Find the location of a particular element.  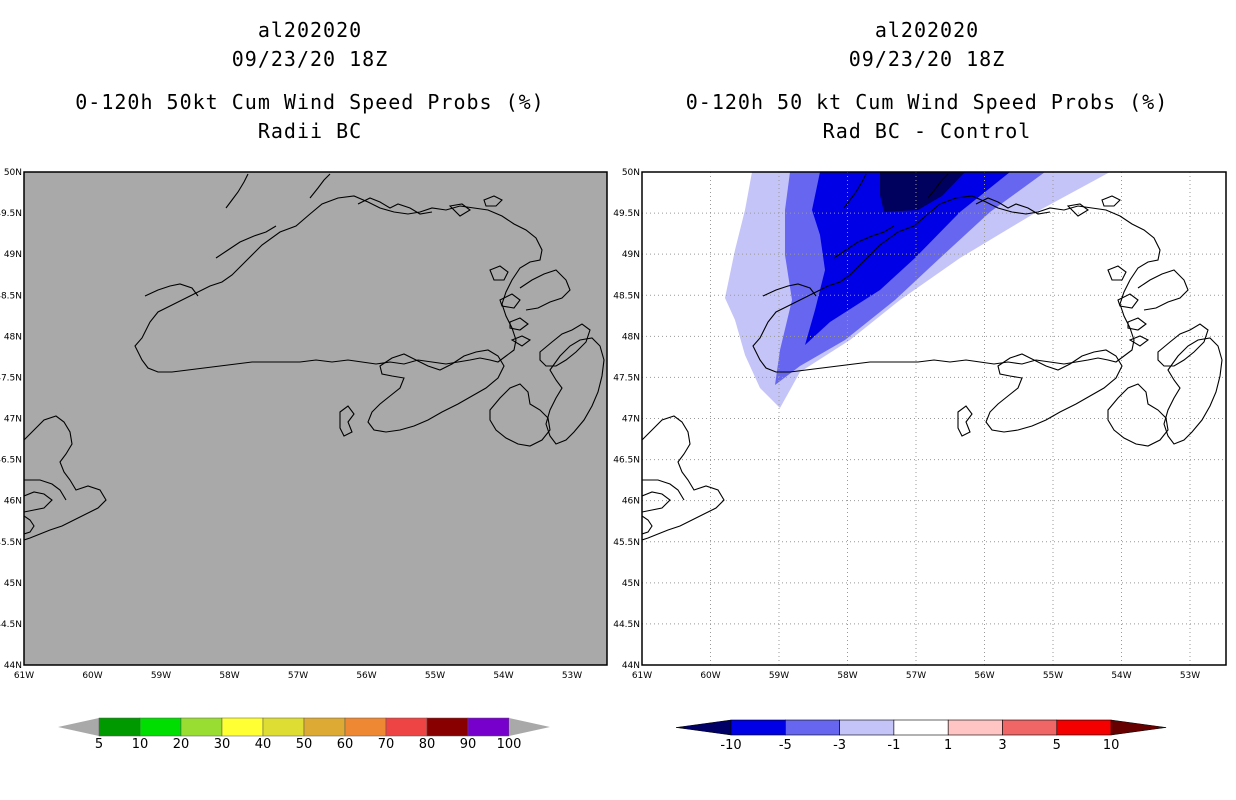

right-contours is located at coordinates (917, 290).